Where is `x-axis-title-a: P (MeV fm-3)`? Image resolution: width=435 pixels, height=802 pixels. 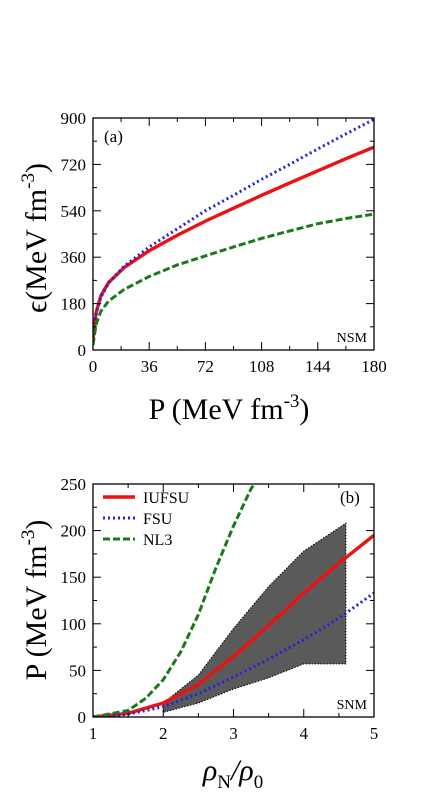
x-axis-title-a: P (MeV fm-3) is located at coordinates (229, 408).